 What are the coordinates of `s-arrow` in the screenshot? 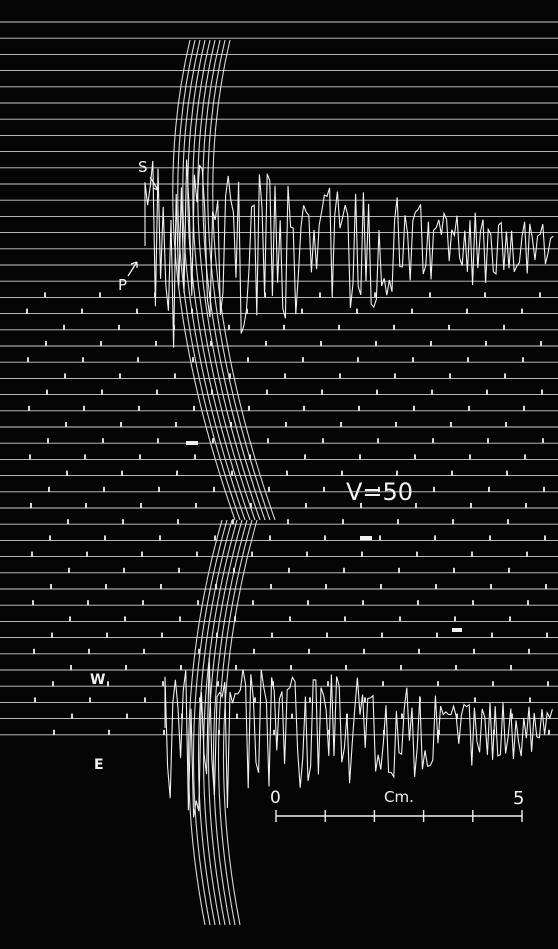 It's located at (154, 183).